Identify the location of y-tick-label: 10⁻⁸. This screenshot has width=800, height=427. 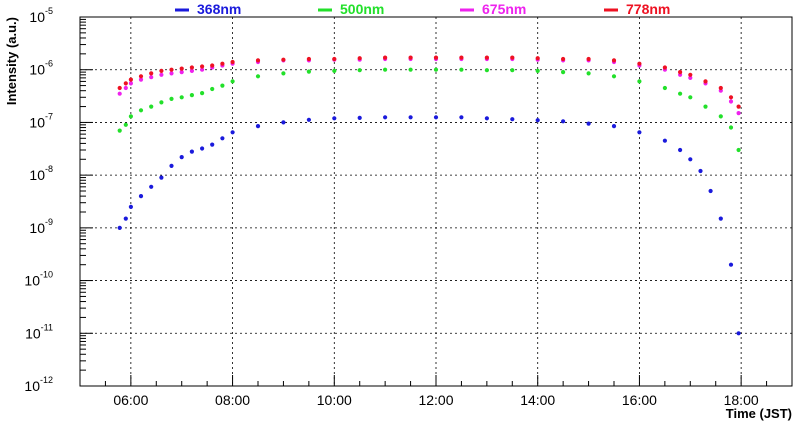
(41, 173).